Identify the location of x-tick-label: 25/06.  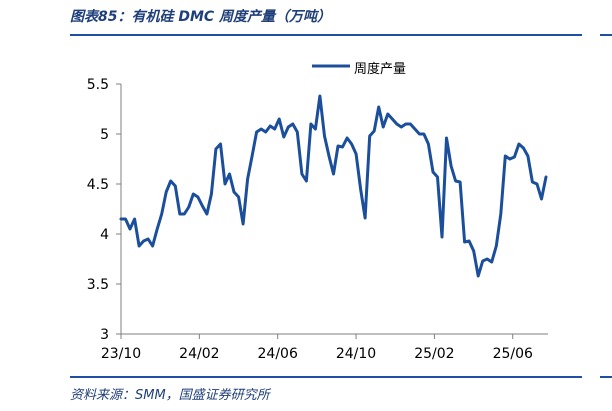
(513, 354).